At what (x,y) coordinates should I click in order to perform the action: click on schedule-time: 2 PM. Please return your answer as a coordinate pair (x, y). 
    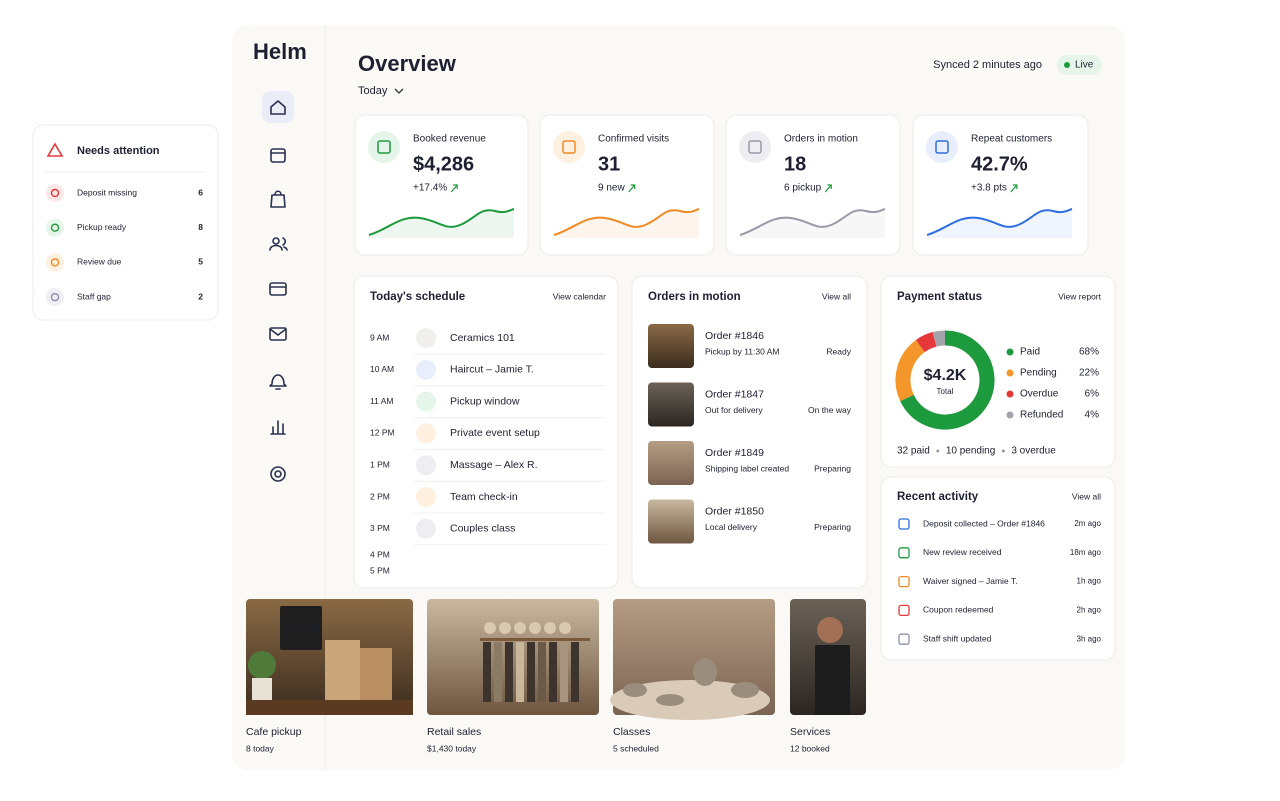
    Looking at the image, I should click on (380, 496).